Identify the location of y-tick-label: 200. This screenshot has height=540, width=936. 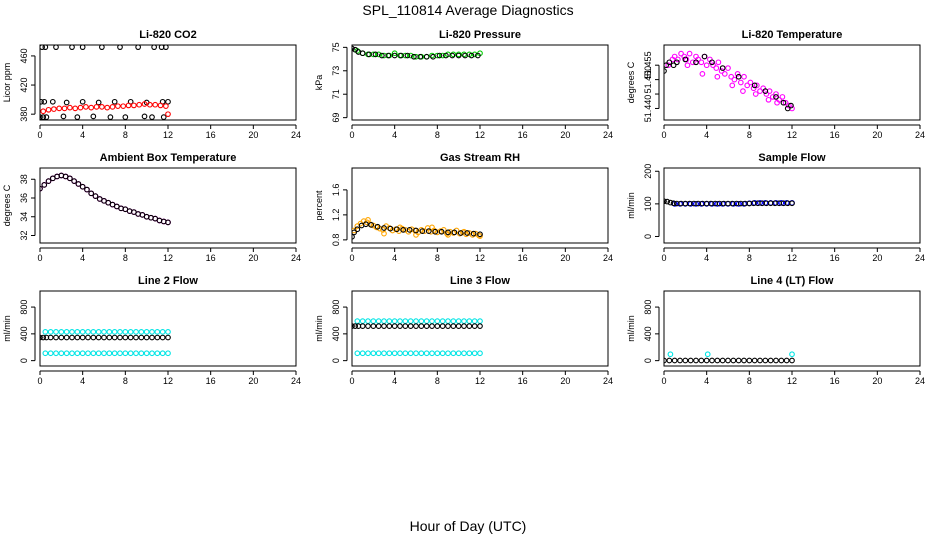
(648, 171).